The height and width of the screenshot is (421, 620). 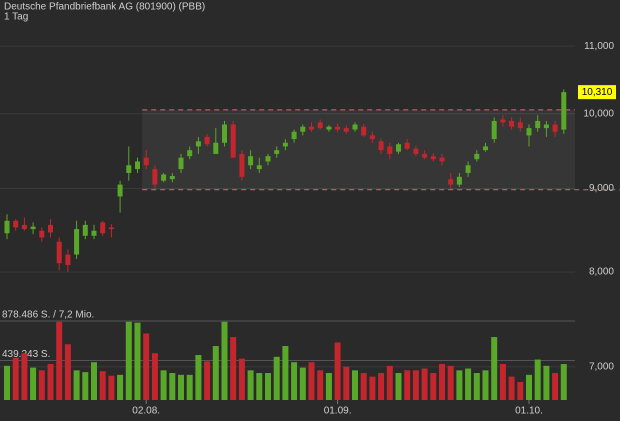 I want to click on x-tick-label: 02.08., so click(x=146, y=411).